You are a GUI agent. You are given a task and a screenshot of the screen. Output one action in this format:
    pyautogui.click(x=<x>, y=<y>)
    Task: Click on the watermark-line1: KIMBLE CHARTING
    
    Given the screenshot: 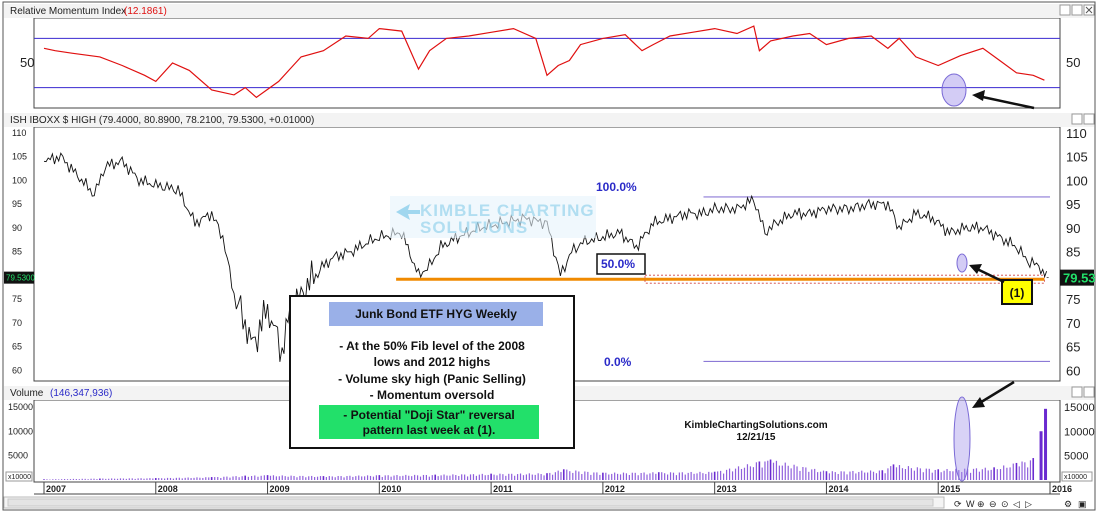 What is the action you would take?
    pyautogui.click(x=507, y=210)
    